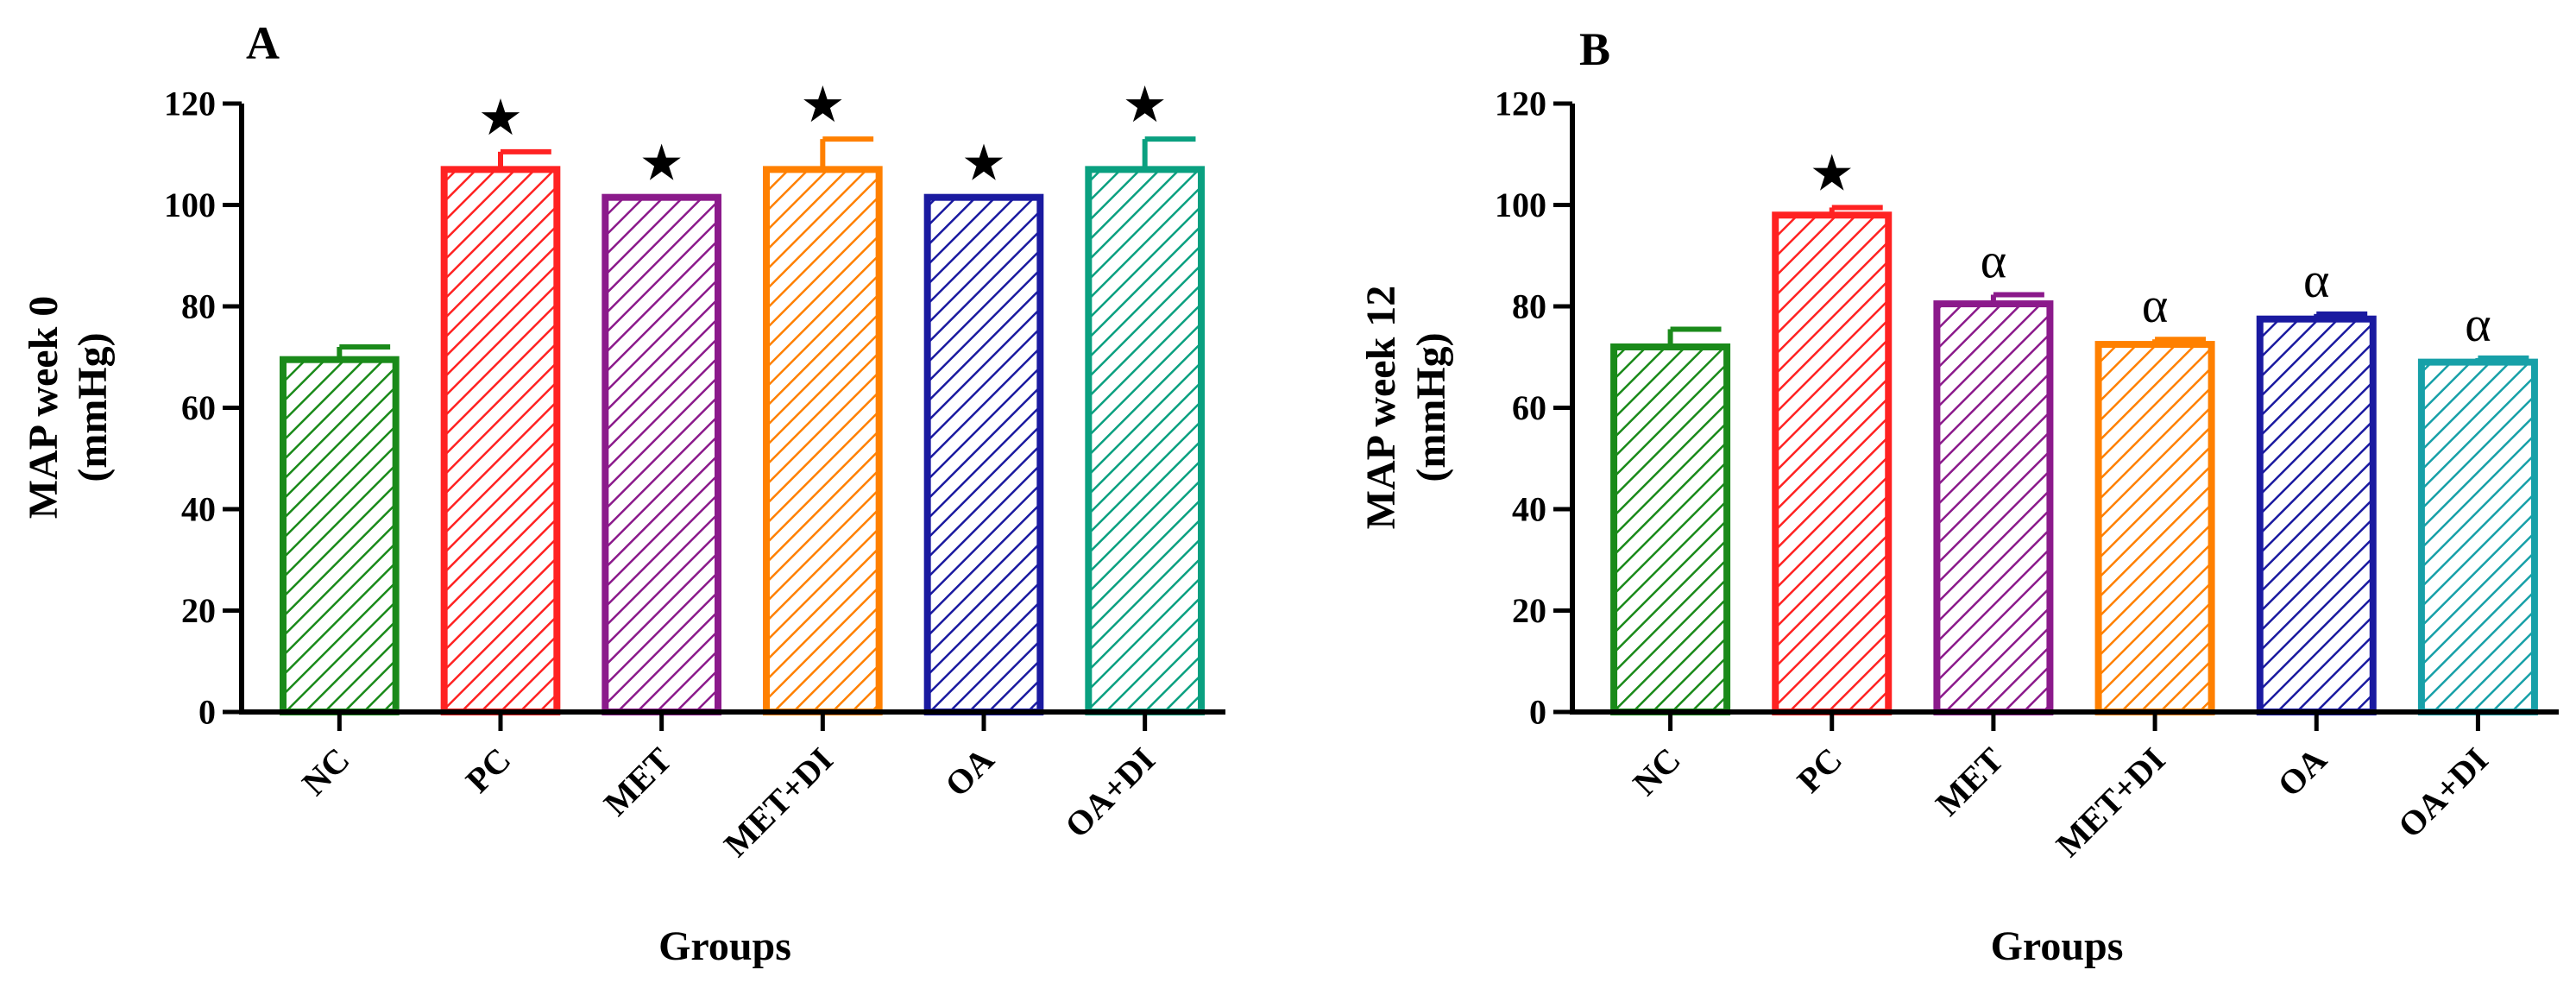 The image size is (2576, 989). Describe the element at coordinates (263, 43) in the screenshot. I see `panel-letter: A` at that location.